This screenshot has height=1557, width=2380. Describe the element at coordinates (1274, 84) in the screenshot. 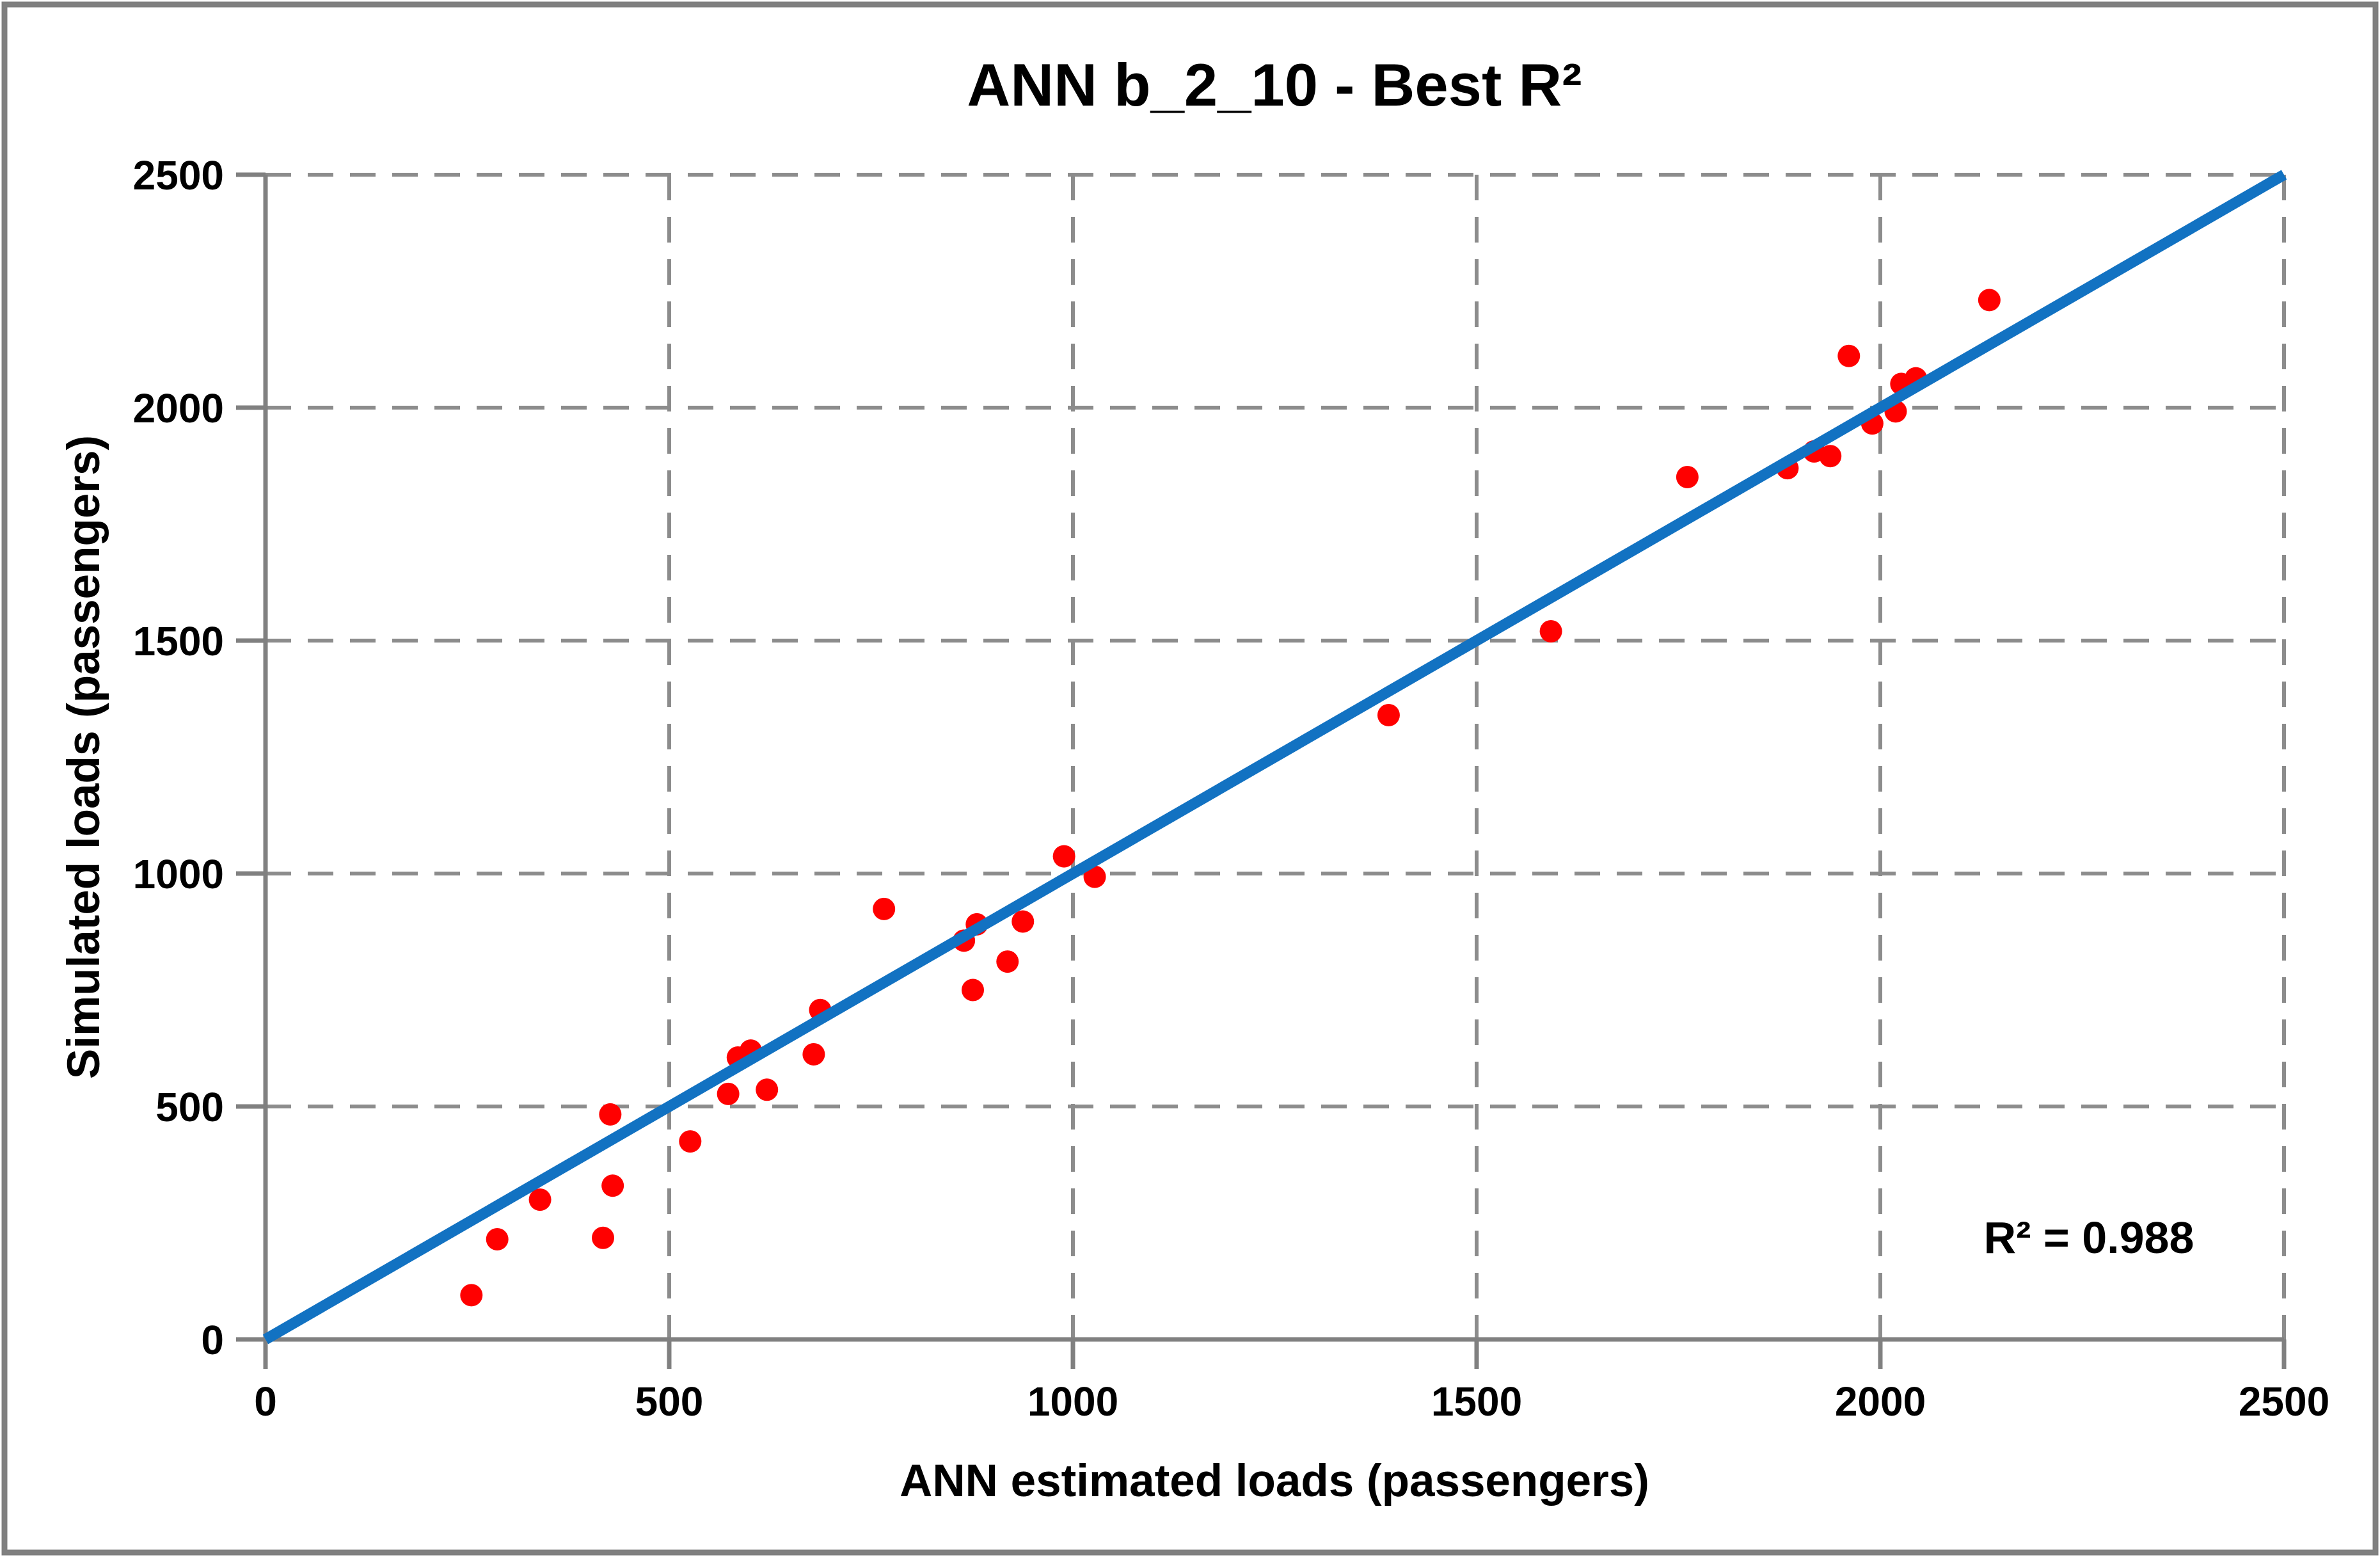

I see `chart-title: ANN b_2_10 - Best R²` at that location.